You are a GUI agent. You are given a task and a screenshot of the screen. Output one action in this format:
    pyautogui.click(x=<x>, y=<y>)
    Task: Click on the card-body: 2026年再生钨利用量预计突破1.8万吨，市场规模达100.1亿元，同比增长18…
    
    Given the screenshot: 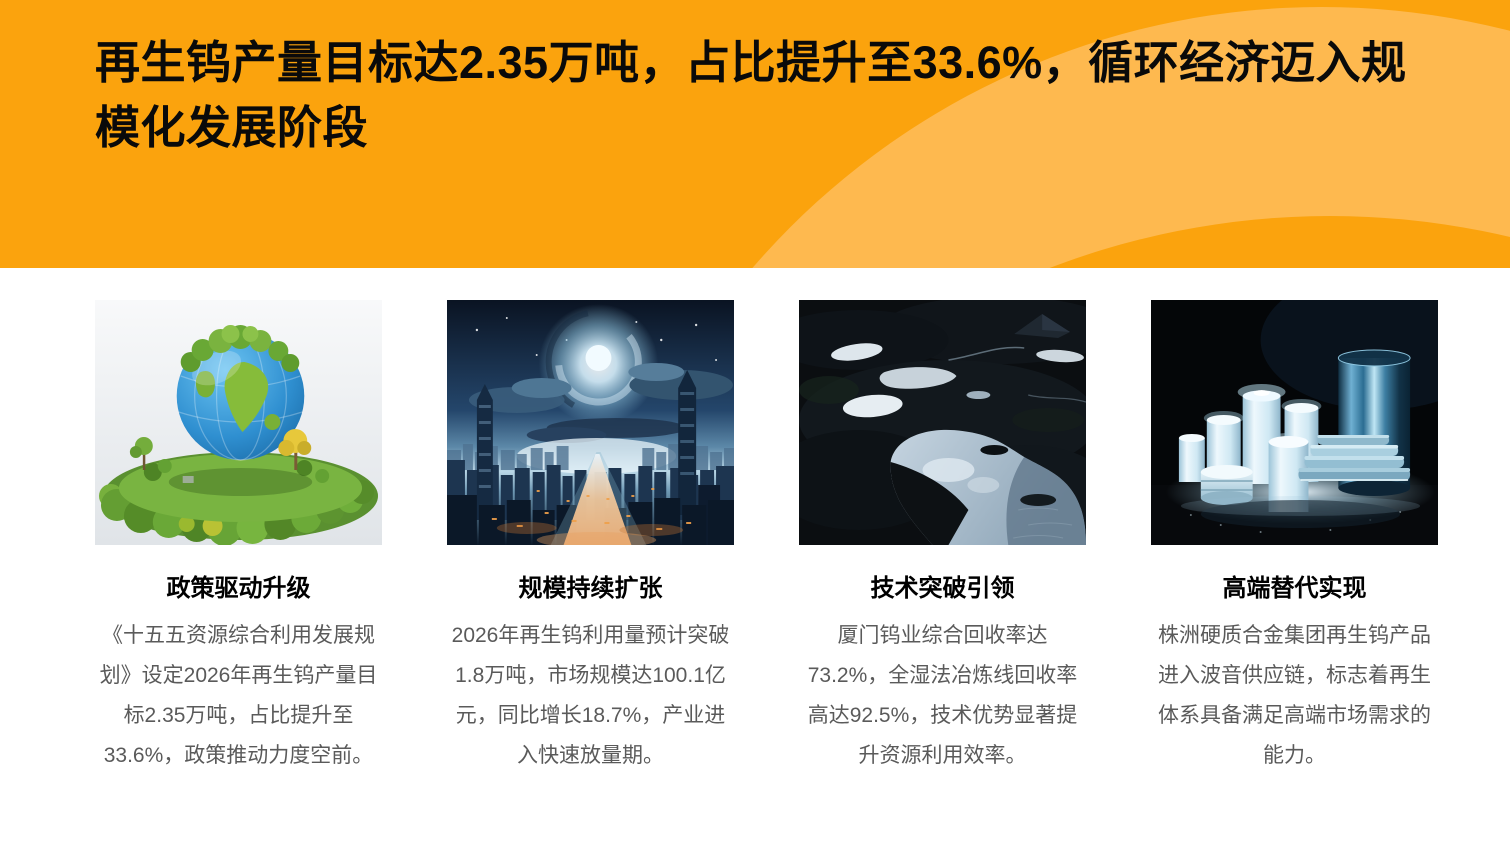 What is the action you would take?
    pyautogui.click(x=590, y=695)
    